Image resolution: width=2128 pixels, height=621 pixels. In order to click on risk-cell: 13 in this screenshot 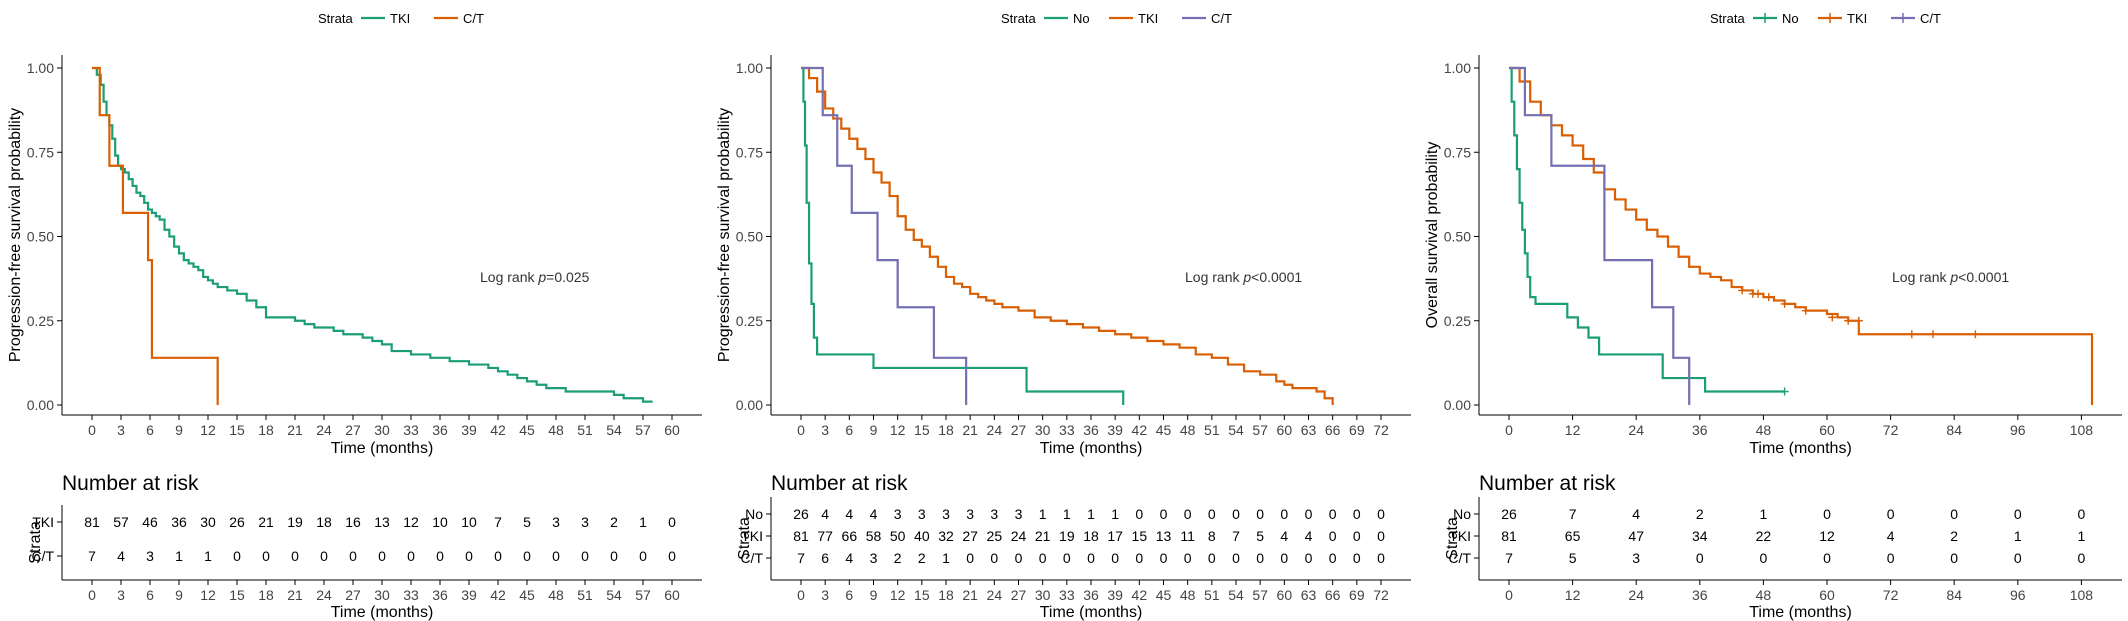, I will do `click(1164, 536)`.